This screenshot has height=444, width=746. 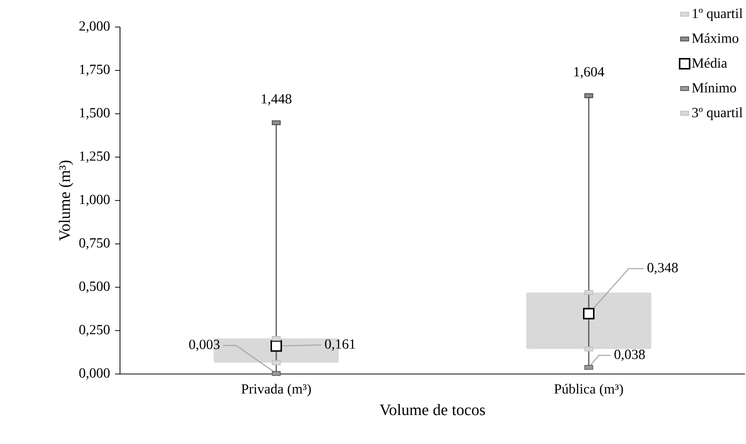 What do you see at coordinates (94, 244) in the screenshot?
I see `y-tick-label: 0,750` at bounding box center [94, 244].